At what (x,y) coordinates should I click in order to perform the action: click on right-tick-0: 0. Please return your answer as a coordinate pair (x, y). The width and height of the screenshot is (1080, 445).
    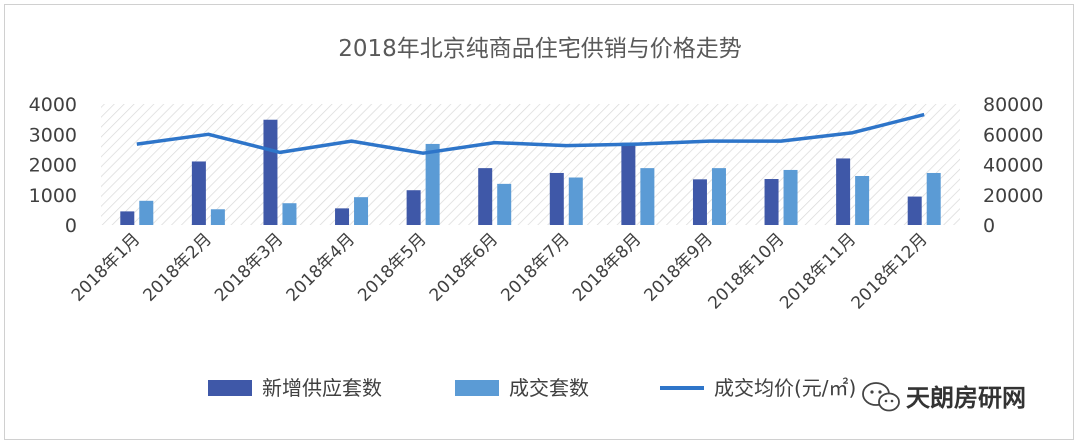
    Looking at the image, I should click on (989, 226).